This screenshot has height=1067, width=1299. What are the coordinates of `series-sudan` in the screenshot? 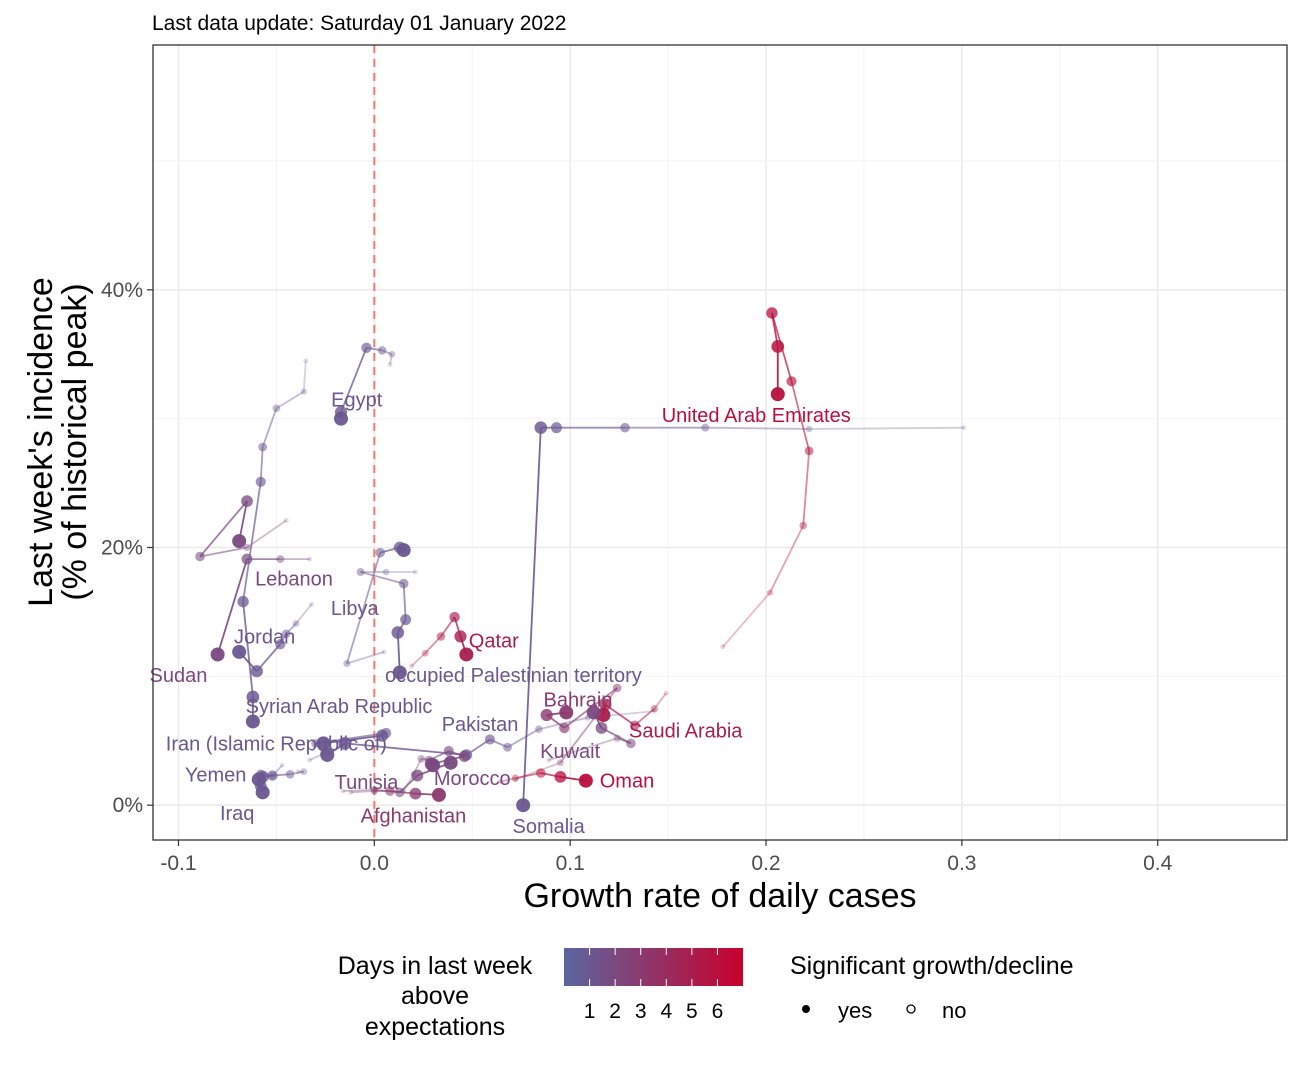 It's located at (242, 528).